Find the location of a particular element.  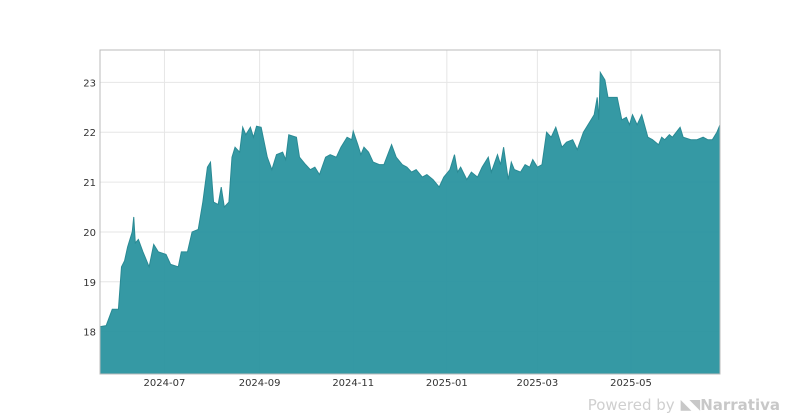

x-tick-label: 2025-03 is located at coordinates (537, 383).